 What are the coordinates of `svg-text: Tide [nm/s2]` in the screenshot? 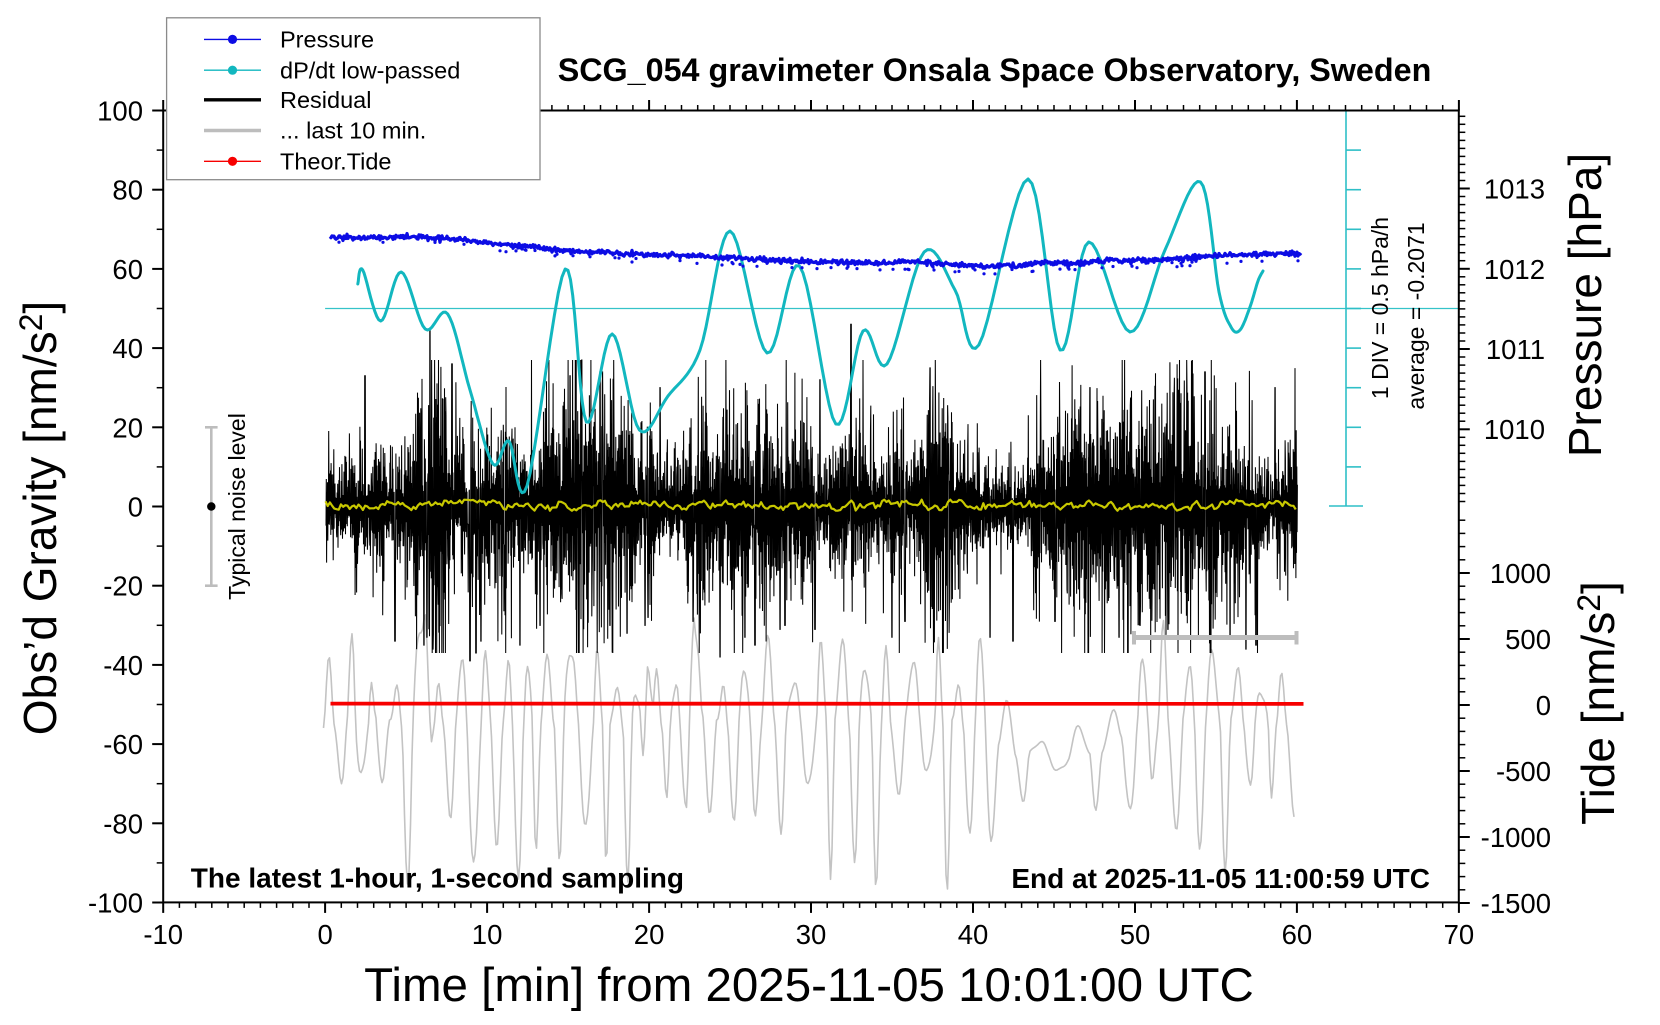 It's located at (1597, 703).